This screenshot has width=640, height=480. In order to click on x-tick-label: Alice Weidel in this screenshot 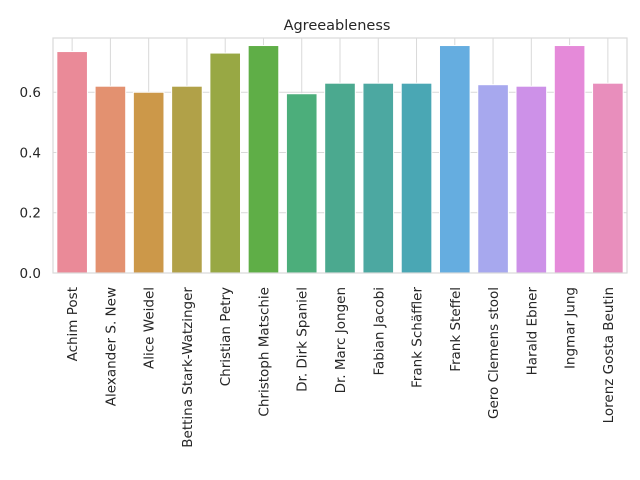, I will do `click(150, 328)`.